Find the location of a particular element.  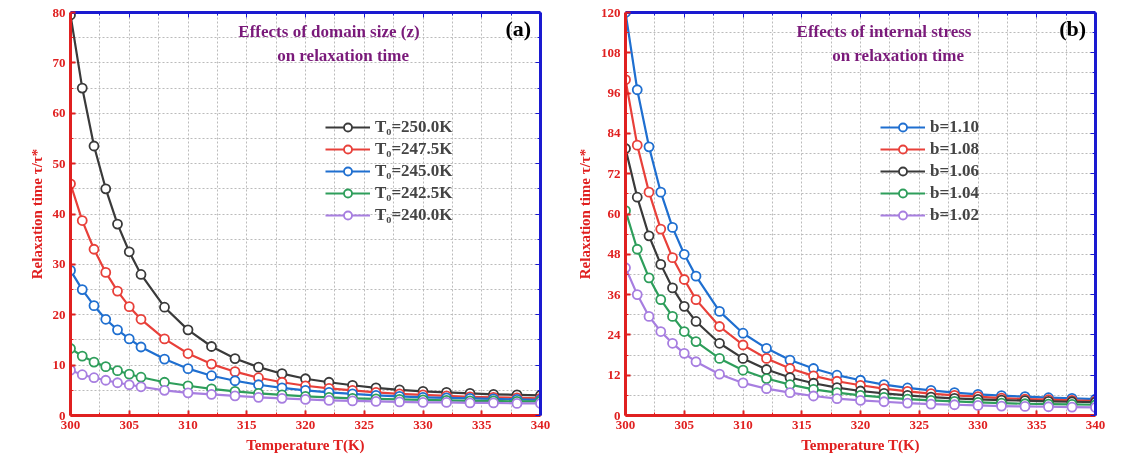

legend-label: T₀=250.0K is located at coordinates (414, 127).